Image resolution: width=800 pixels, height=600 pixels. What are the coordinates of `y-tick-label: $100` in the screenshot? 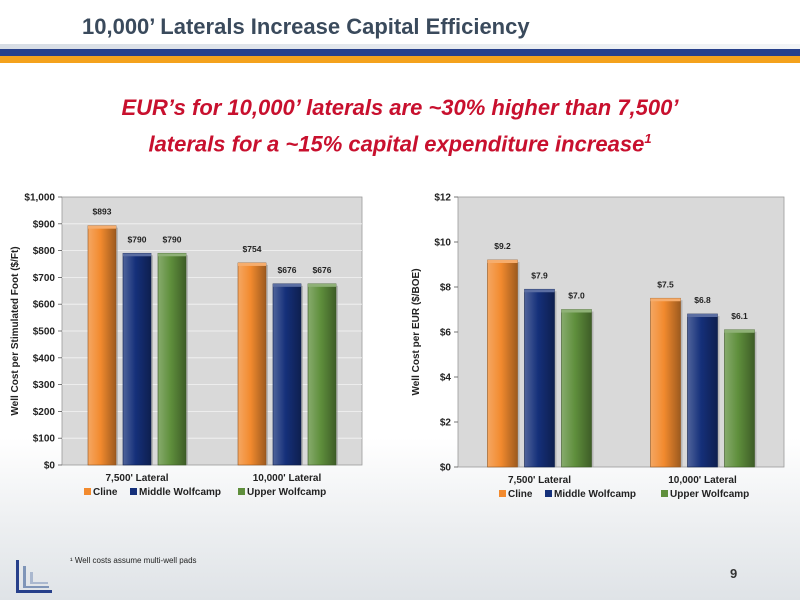 It's located at (44, 439).